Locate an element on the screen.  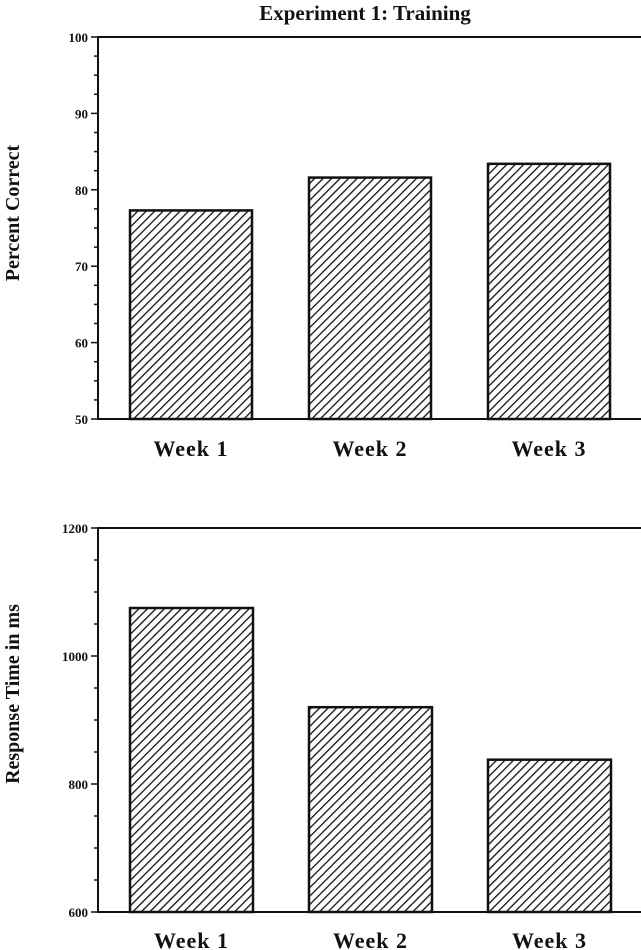
y-tick-label: 80 is located at coordinates (81, 190).